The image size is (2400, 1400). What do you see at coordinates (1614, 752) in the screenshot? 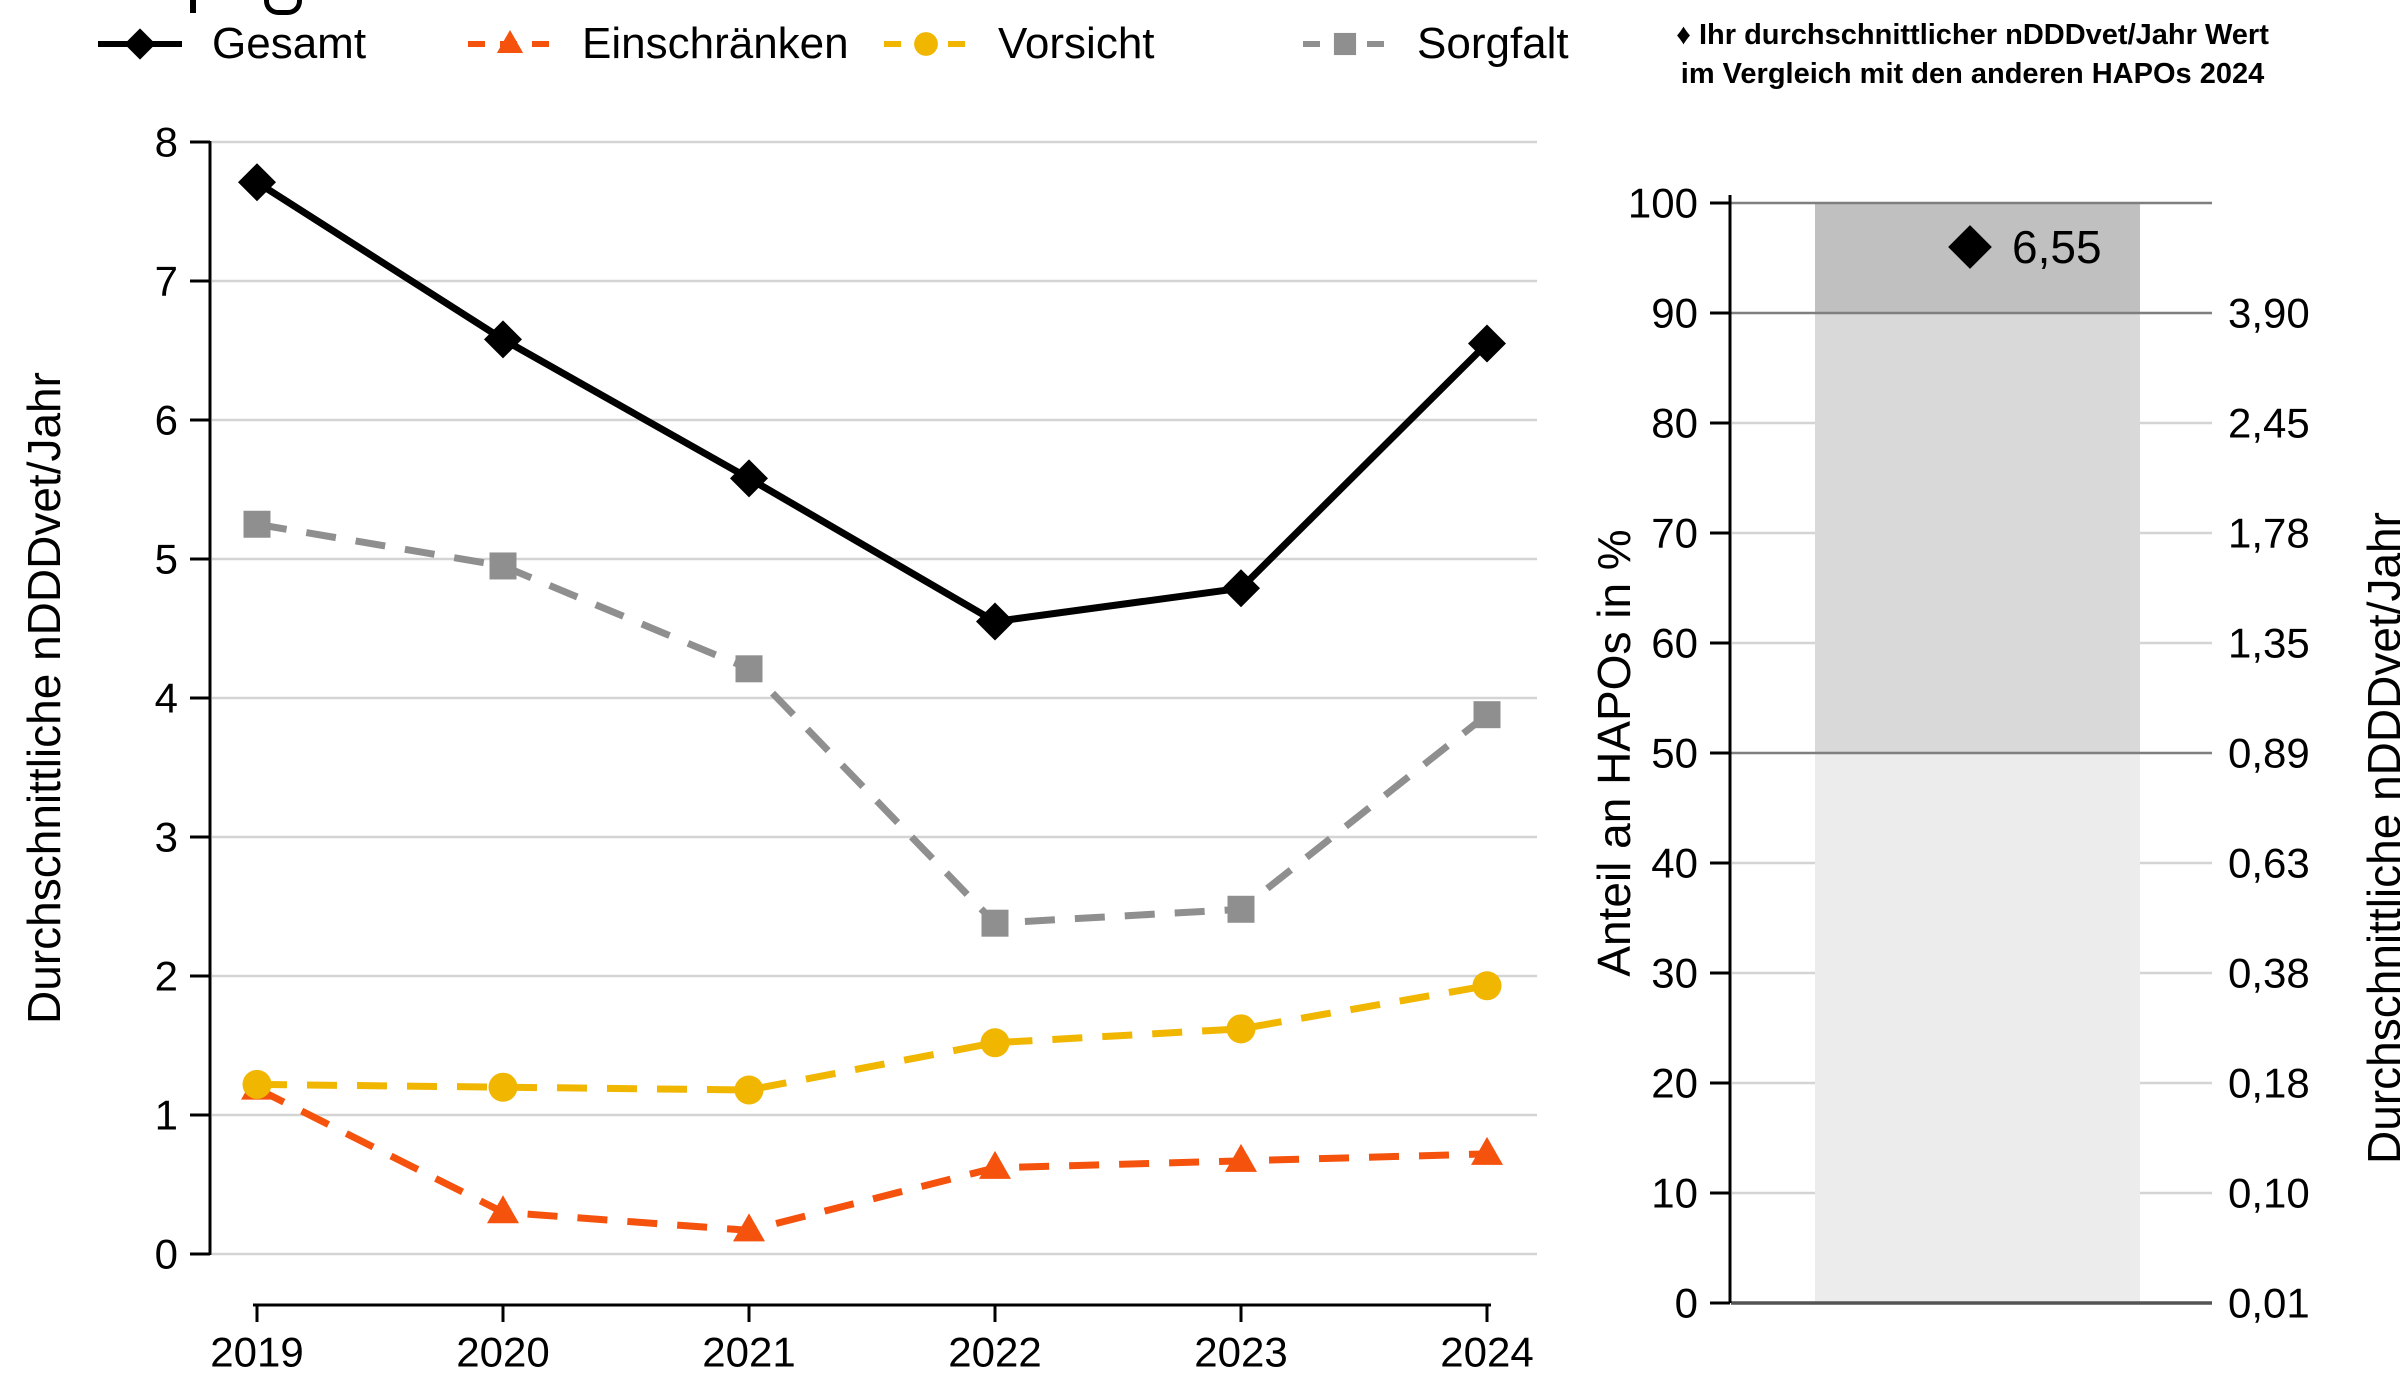
I see `left-axis-title: Anteil an HAPOs in %` at bounding box center [1614, 752].